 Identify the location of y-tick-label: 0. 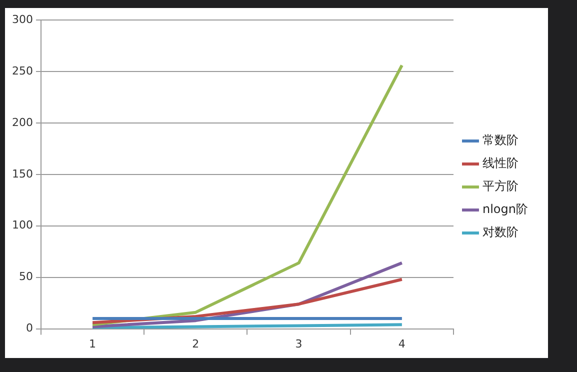
(29, 328).